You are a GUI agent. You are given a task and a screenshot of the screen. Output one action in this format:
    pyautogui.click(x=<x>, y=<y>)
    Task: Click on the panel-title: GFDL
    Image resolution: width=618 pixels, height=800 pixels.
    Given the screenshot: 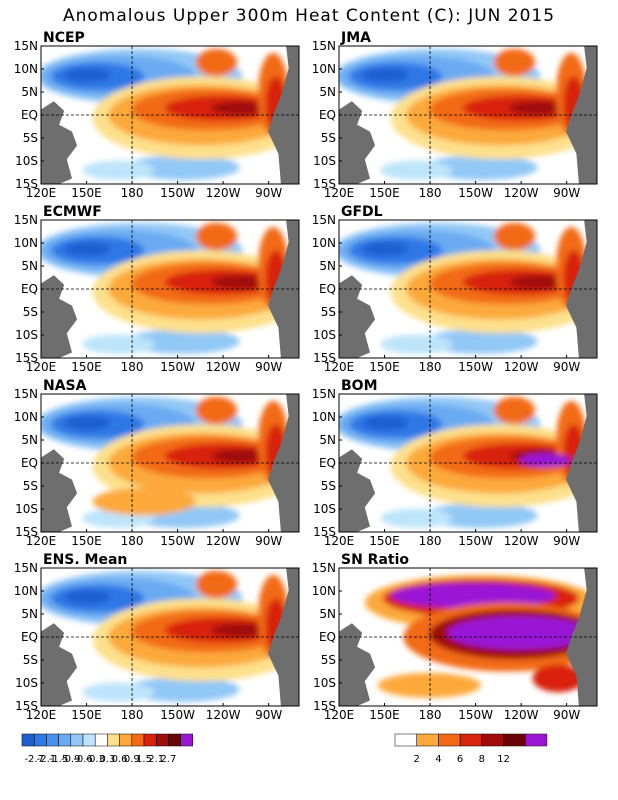 What is the action you would take?
    pyautogui.click(x=362, y=212)
    